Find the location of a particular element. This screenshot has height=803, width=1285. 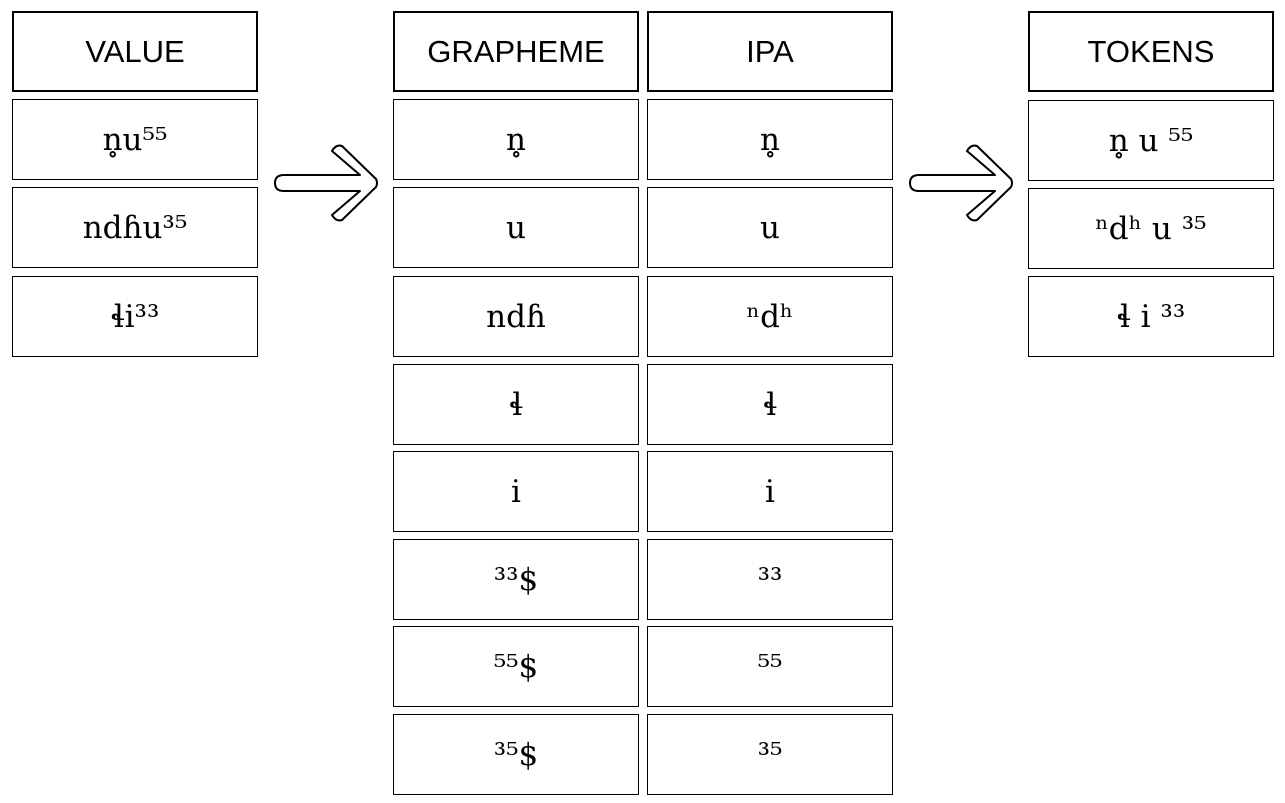

ipa-cell: ⁿdʰ is located at coordinates (770, 316).